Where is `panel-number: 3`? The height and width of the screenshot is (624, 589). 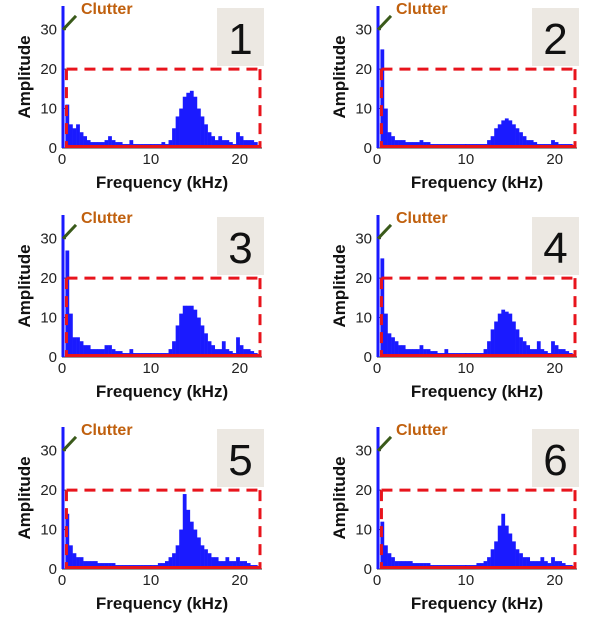
panel-number: 3 is located at coordinates (240, 248).